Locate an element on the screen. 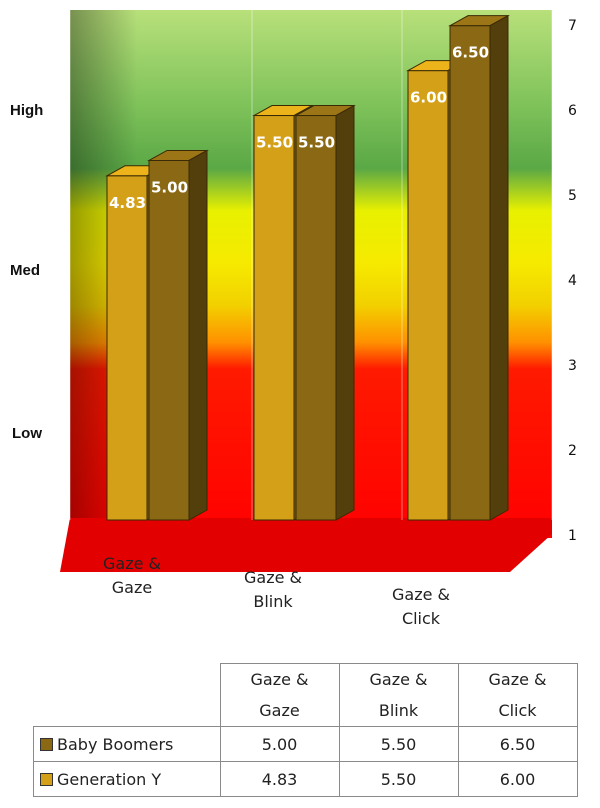 Image resolution: width=600 pixels, height=808 pixels. table-col-head-gaze-gaze: Gaze & Gaze is located at coordinates (279, 695).